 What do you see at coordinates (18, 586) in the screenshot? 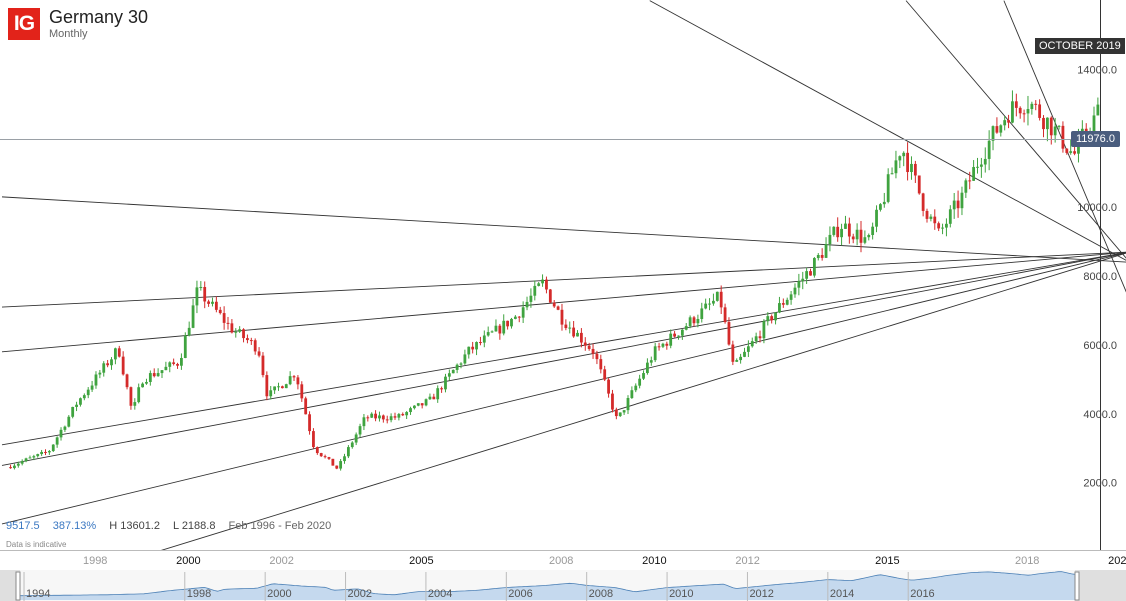
I see `navigator-handle-left` at bounding box center [18, 586].